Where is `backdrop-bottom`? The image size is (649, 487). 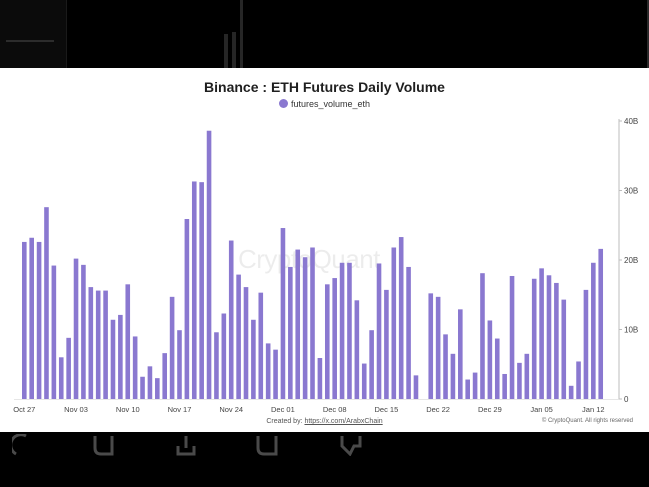 backdrop-bottom is located at coordinates (324, 459).